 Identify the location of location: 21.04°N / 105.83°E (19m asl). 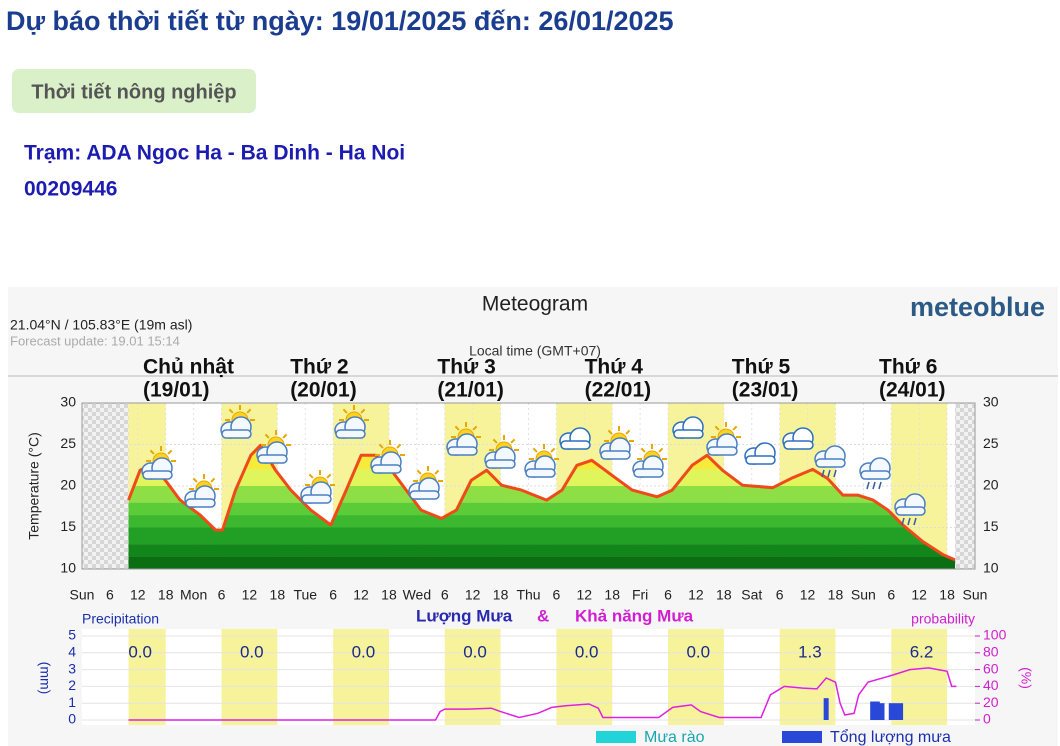
(101, 325).